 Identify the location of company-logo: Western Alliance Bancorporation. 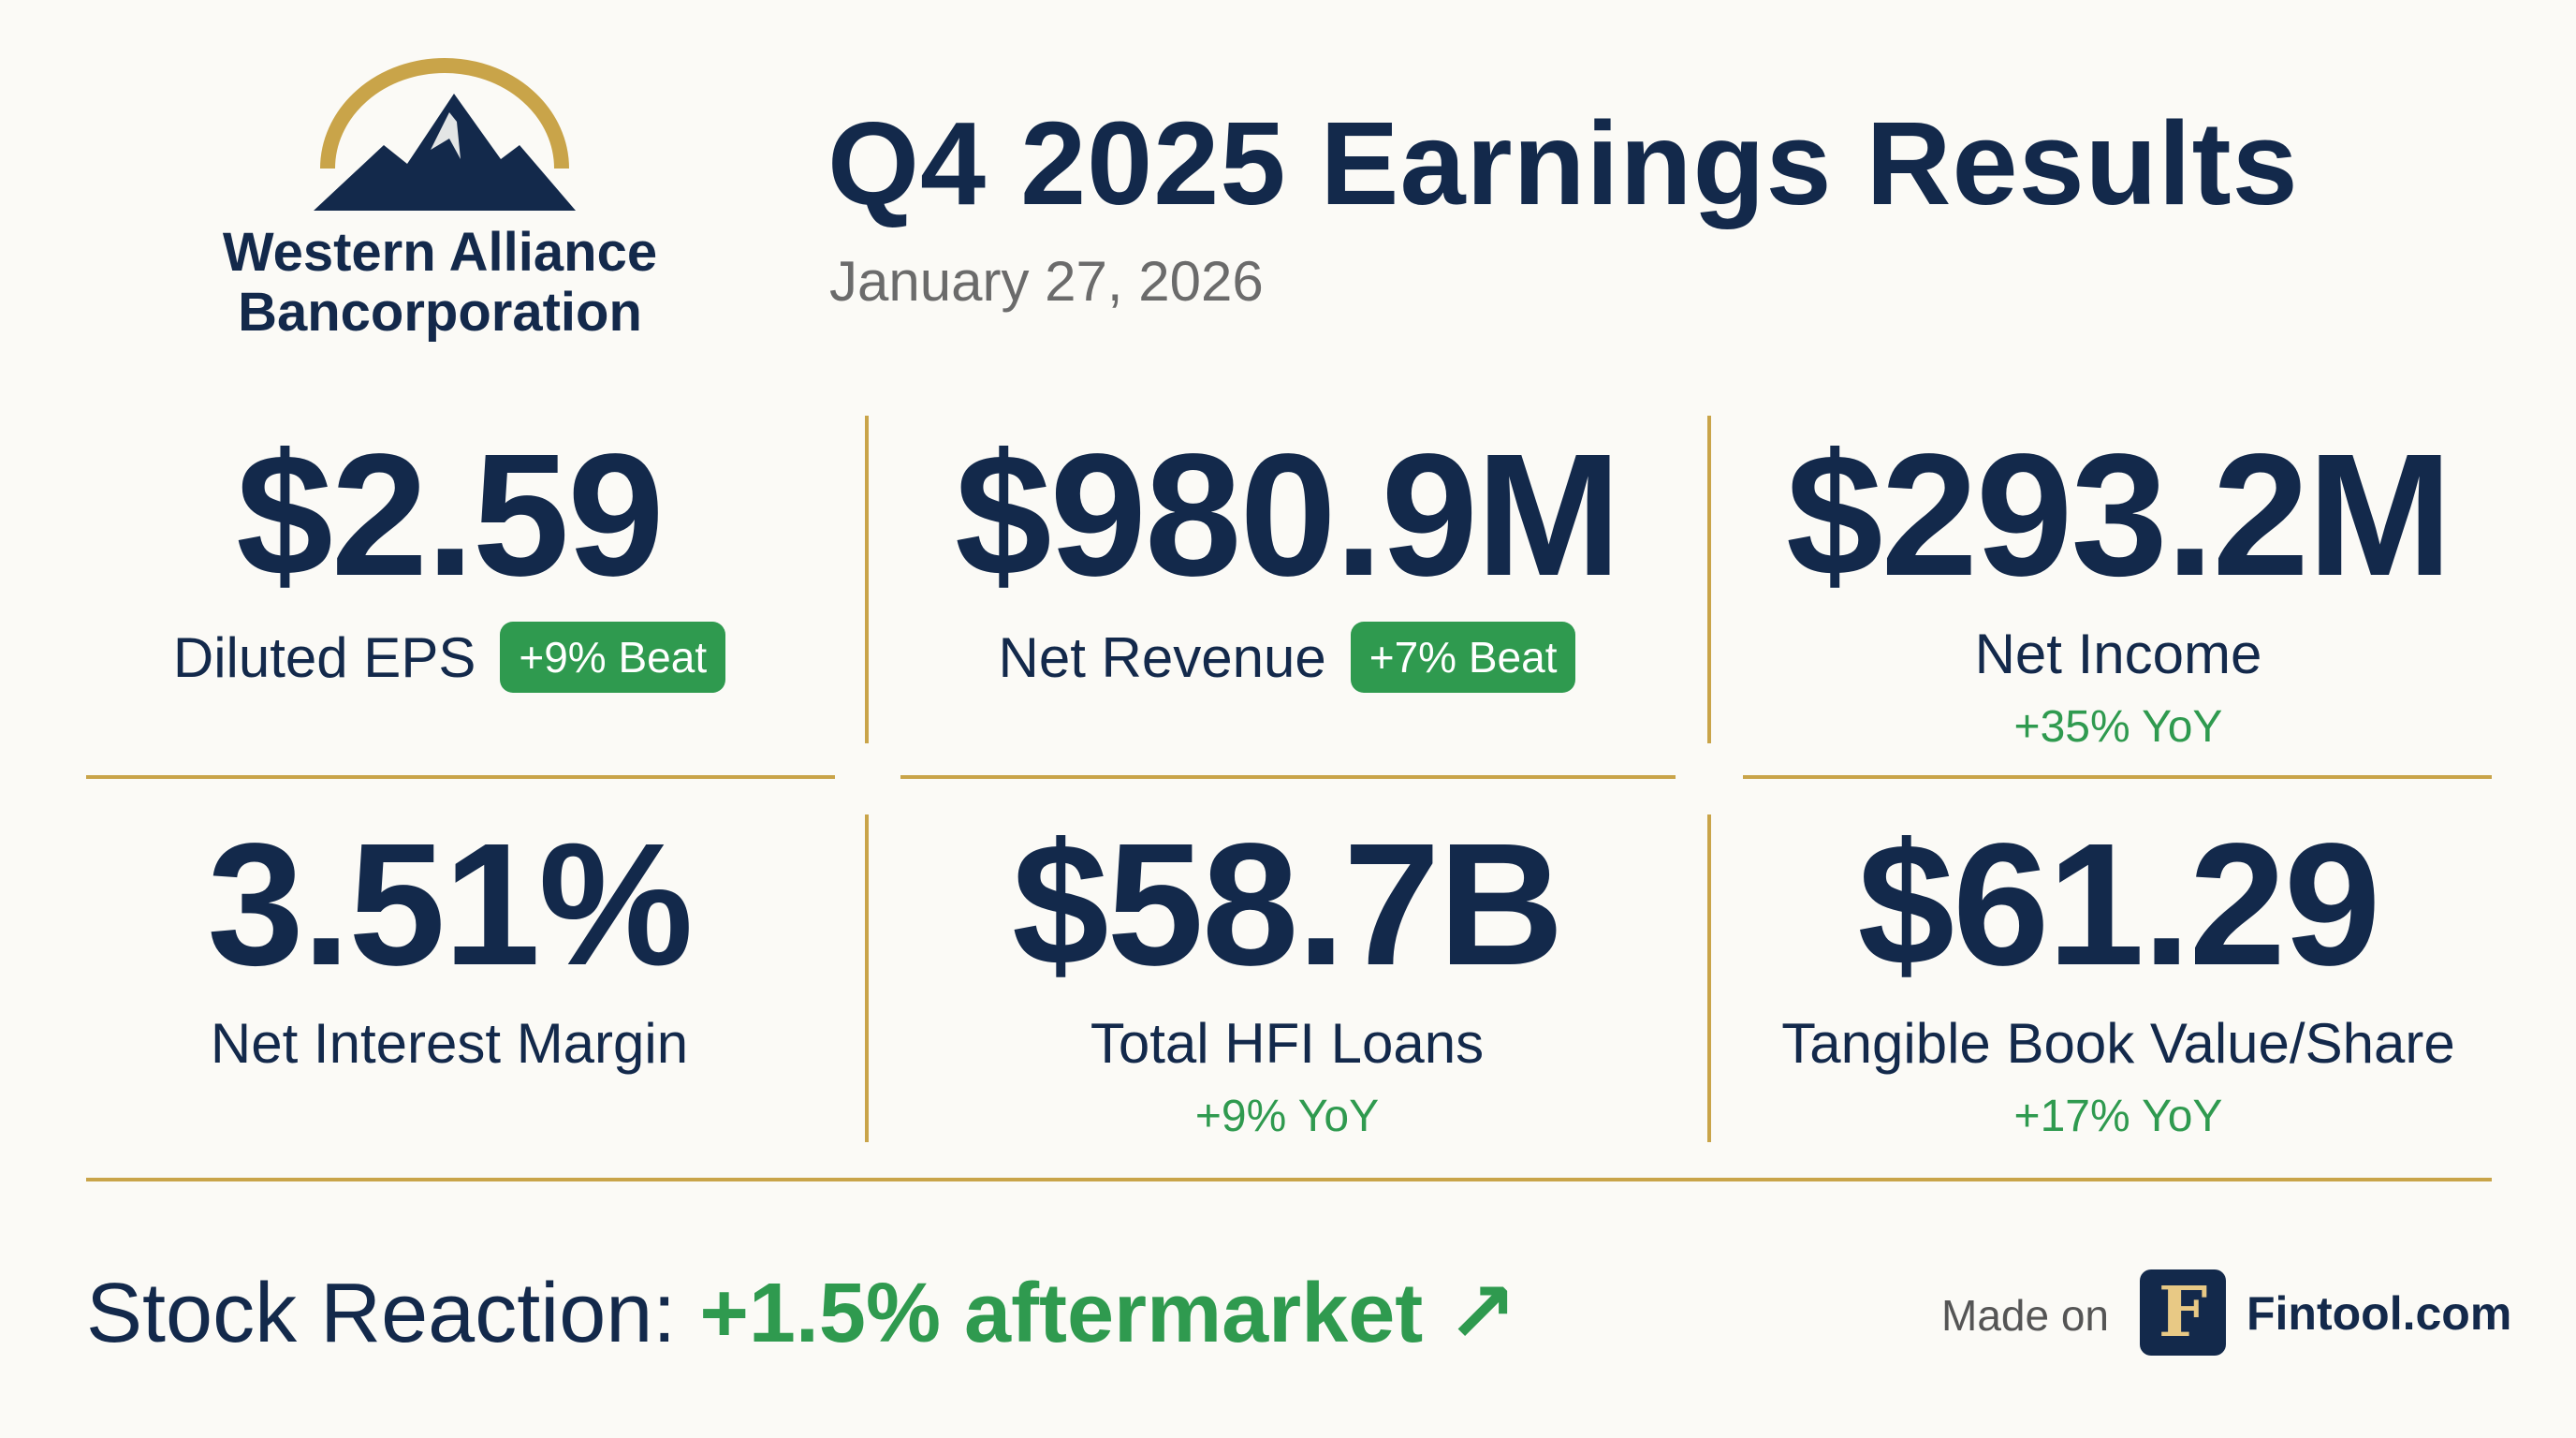
(440, 206).